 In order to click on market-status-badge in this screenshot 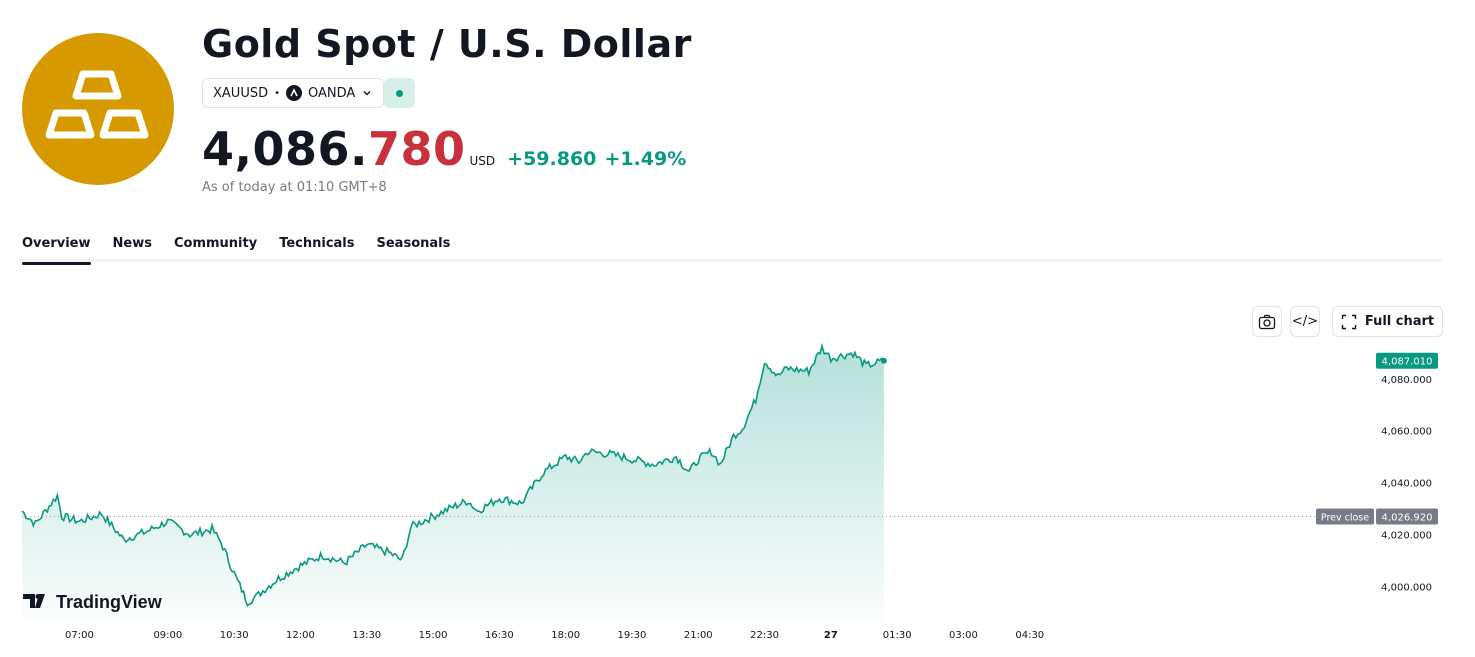, I will do `click(399, 93)`.